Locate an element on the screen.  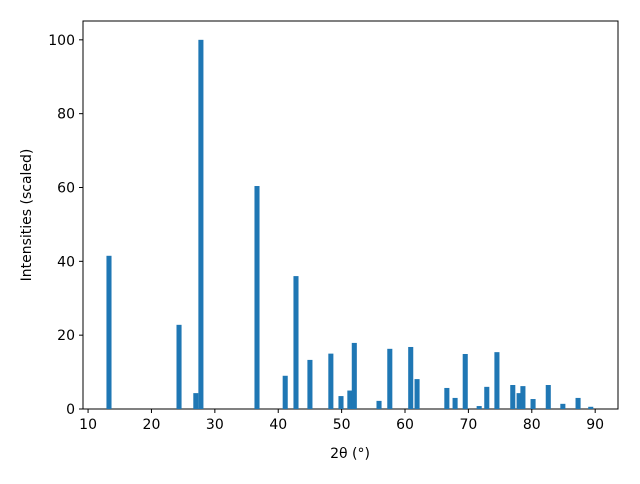
x-tick-label: 50 is located at coordinates (342, 425).